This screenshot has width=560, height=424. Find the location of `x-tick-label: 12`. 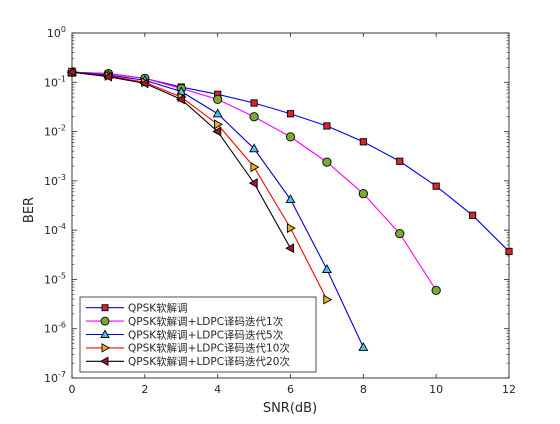

x-tick-label: 12 is located at coordinates (509, 389).